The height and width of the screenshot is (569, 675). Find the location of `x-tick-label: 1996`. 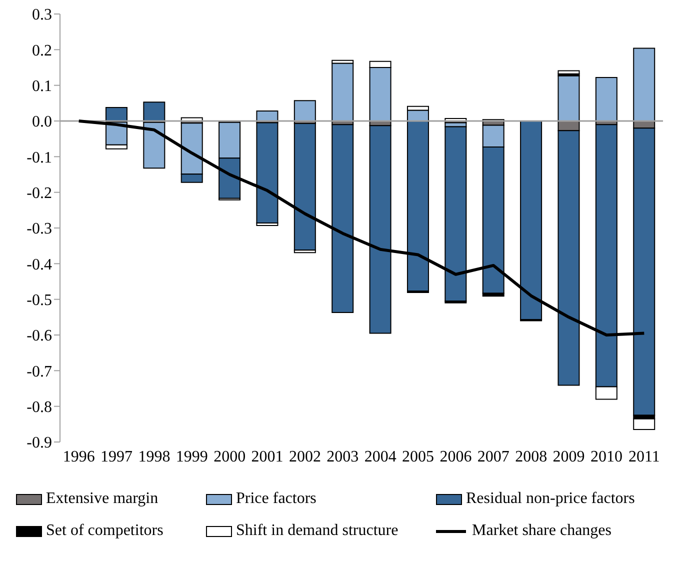

x-tick-label: 1996 is located at coordinates (78, 457).